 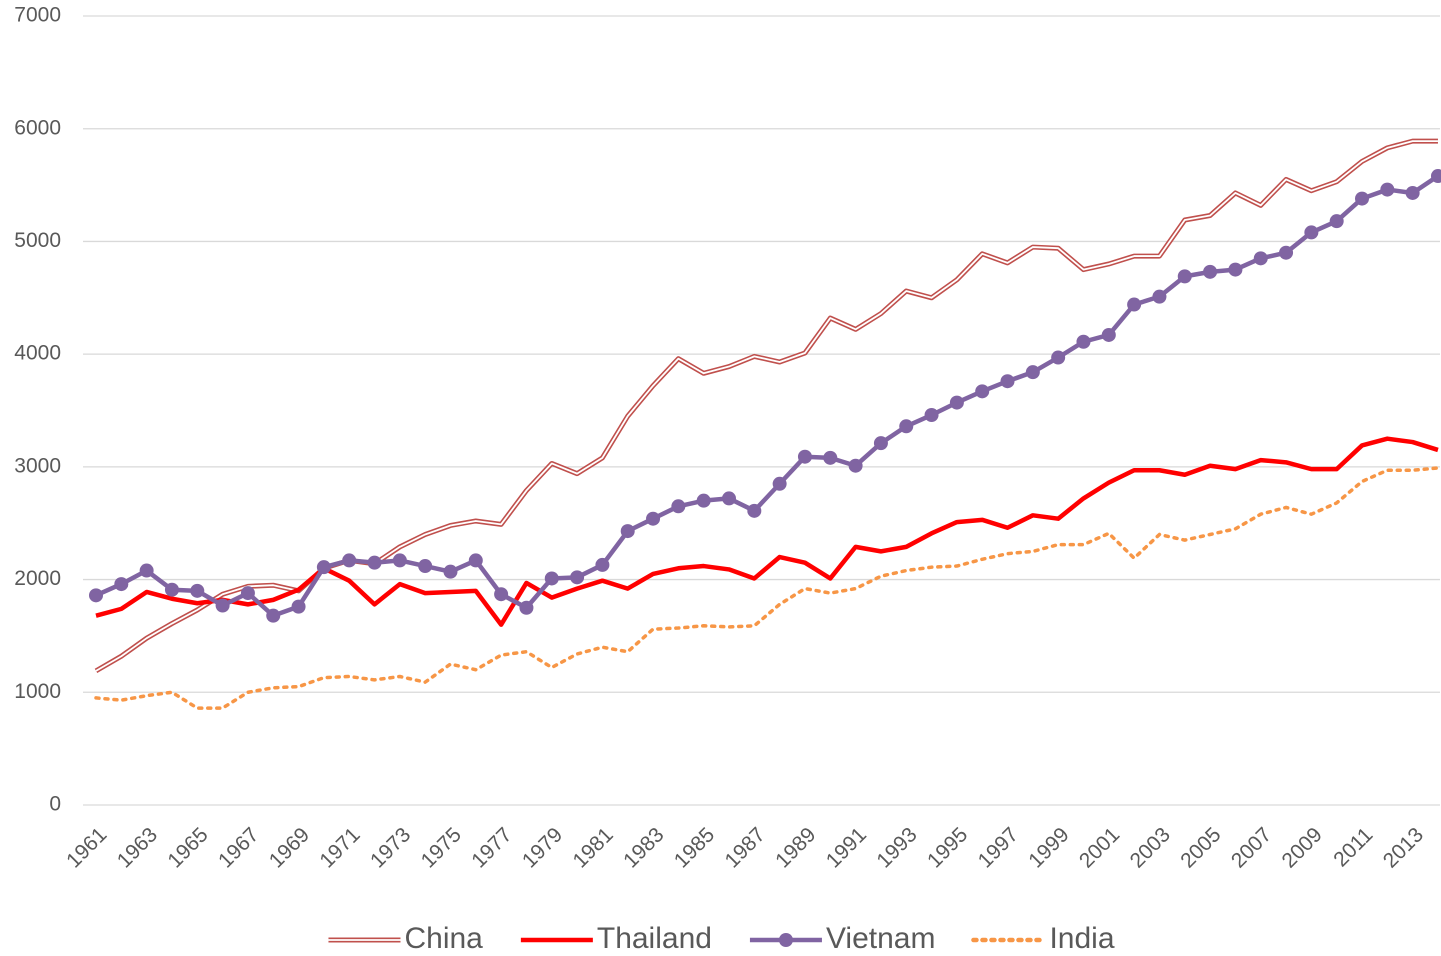 I want to click on x-tick-label: 1991, so click(x=846, y=847).